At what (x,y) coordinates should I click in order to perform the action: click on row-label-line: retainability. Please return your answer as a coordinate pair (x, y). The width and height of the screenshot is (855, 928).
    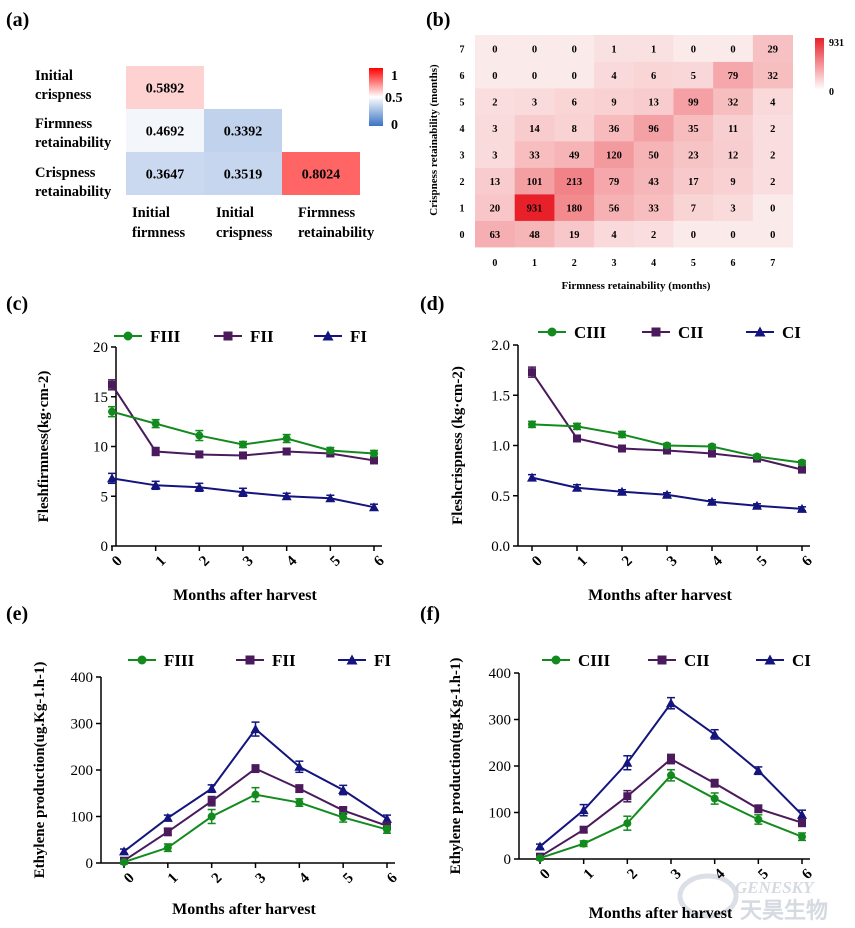
    Looking at the image, I should click on (73, 143).